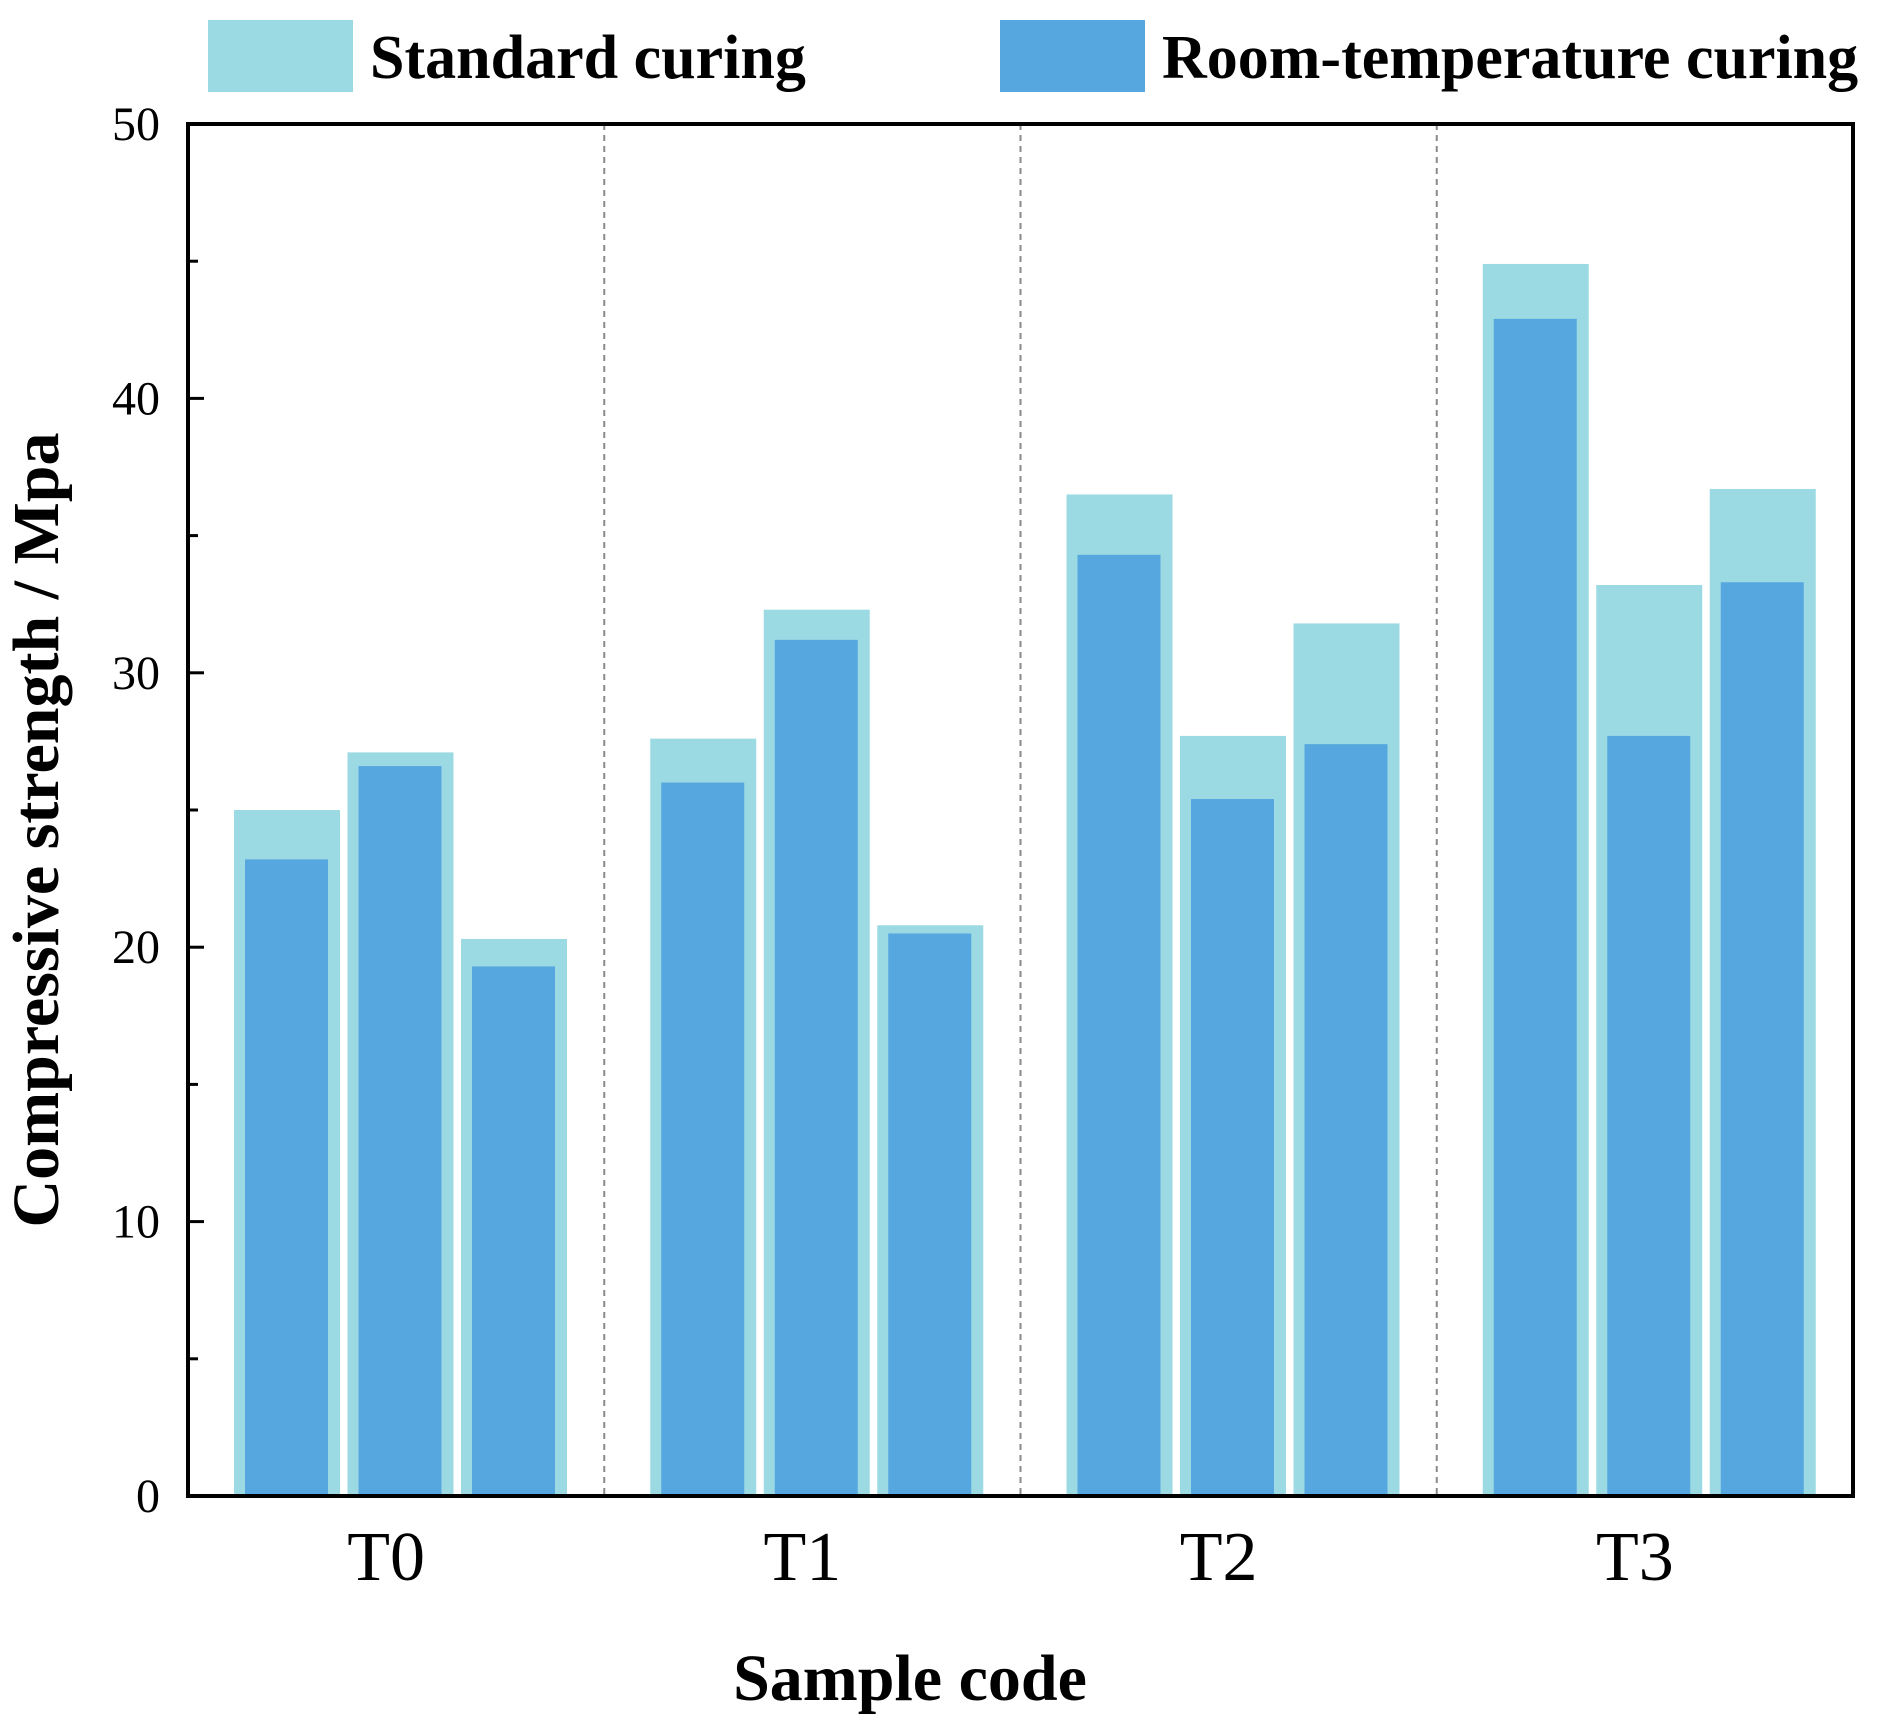  Describe the element at coordinates (802, 1557) in the screenshot. I see `x-category-label-T1: T1` at that location.